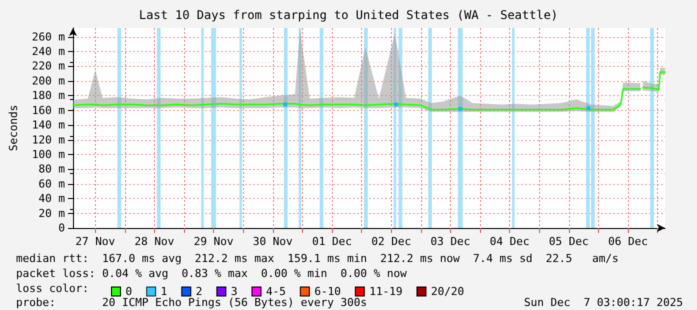  Describe the element at coordinates (234, 291) in the screenshot. I see `legend-label: 3` at that location.